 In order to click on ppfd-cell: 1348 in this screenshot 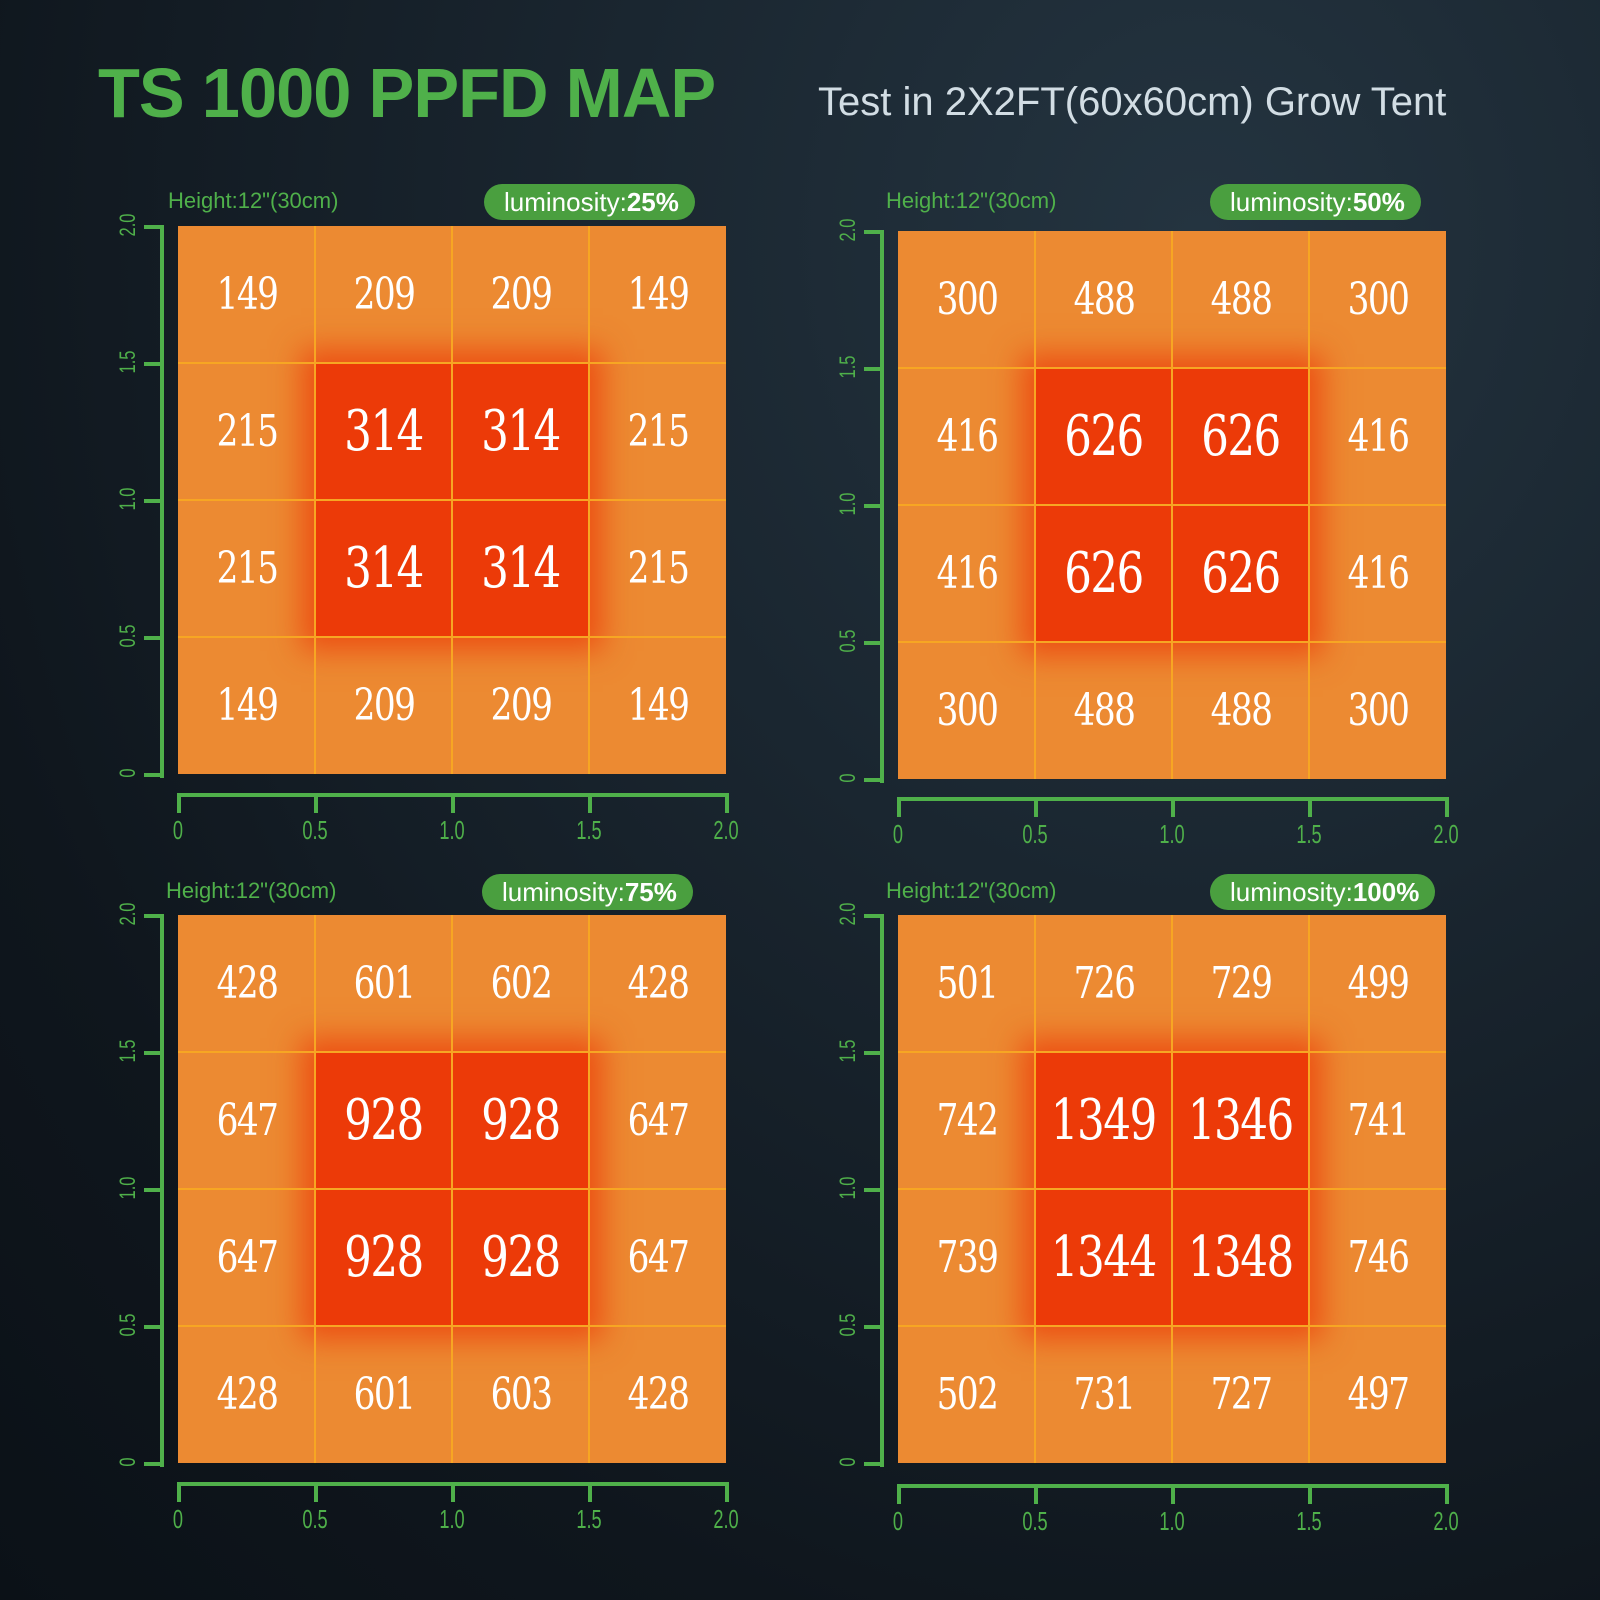, I will do `click(1240, 1257)`.